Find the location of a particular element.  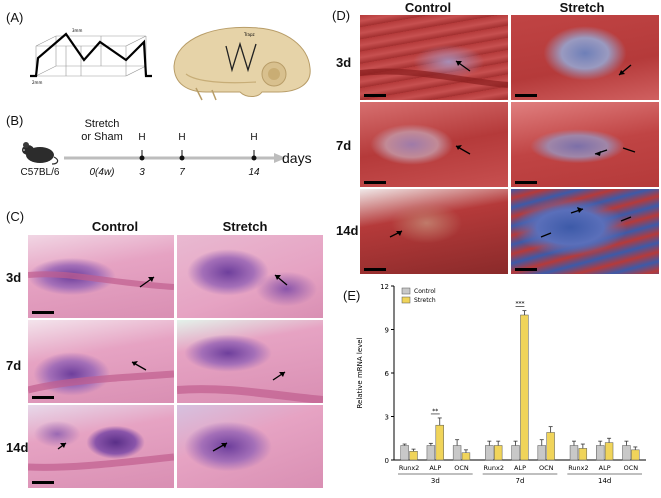

timeline-day-tick: 14 is located at coordinates (254, 172).